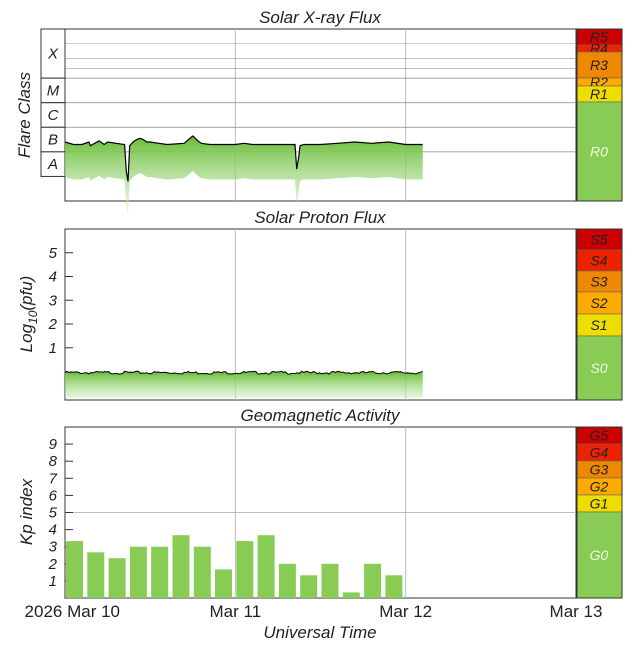 The height and width of the screenshot is (650, 640). What do you see at coordinates (598, 282) in the screenshot?
I see `scale-label-s3: S3` at bounding box center [598, 282].